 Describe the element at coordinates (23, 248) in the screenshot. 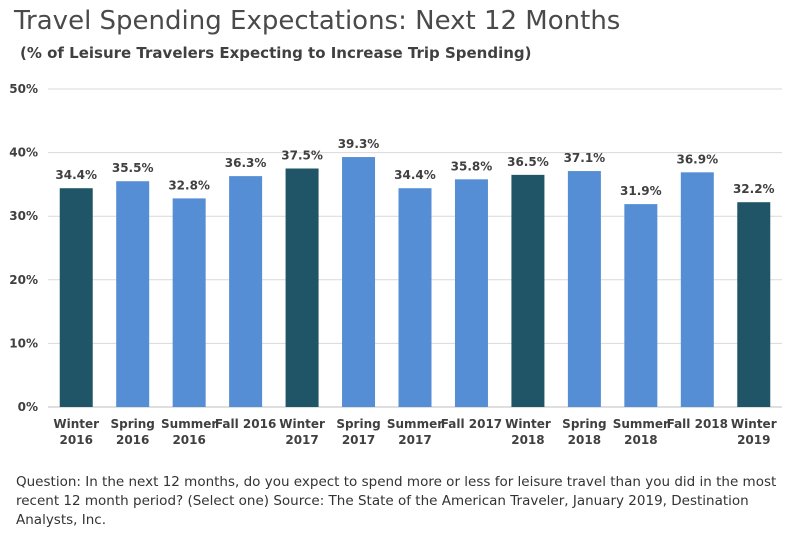

I see `y-axis-tick-labels: 0% 10% 20% 30% 40% 50%` at that location.